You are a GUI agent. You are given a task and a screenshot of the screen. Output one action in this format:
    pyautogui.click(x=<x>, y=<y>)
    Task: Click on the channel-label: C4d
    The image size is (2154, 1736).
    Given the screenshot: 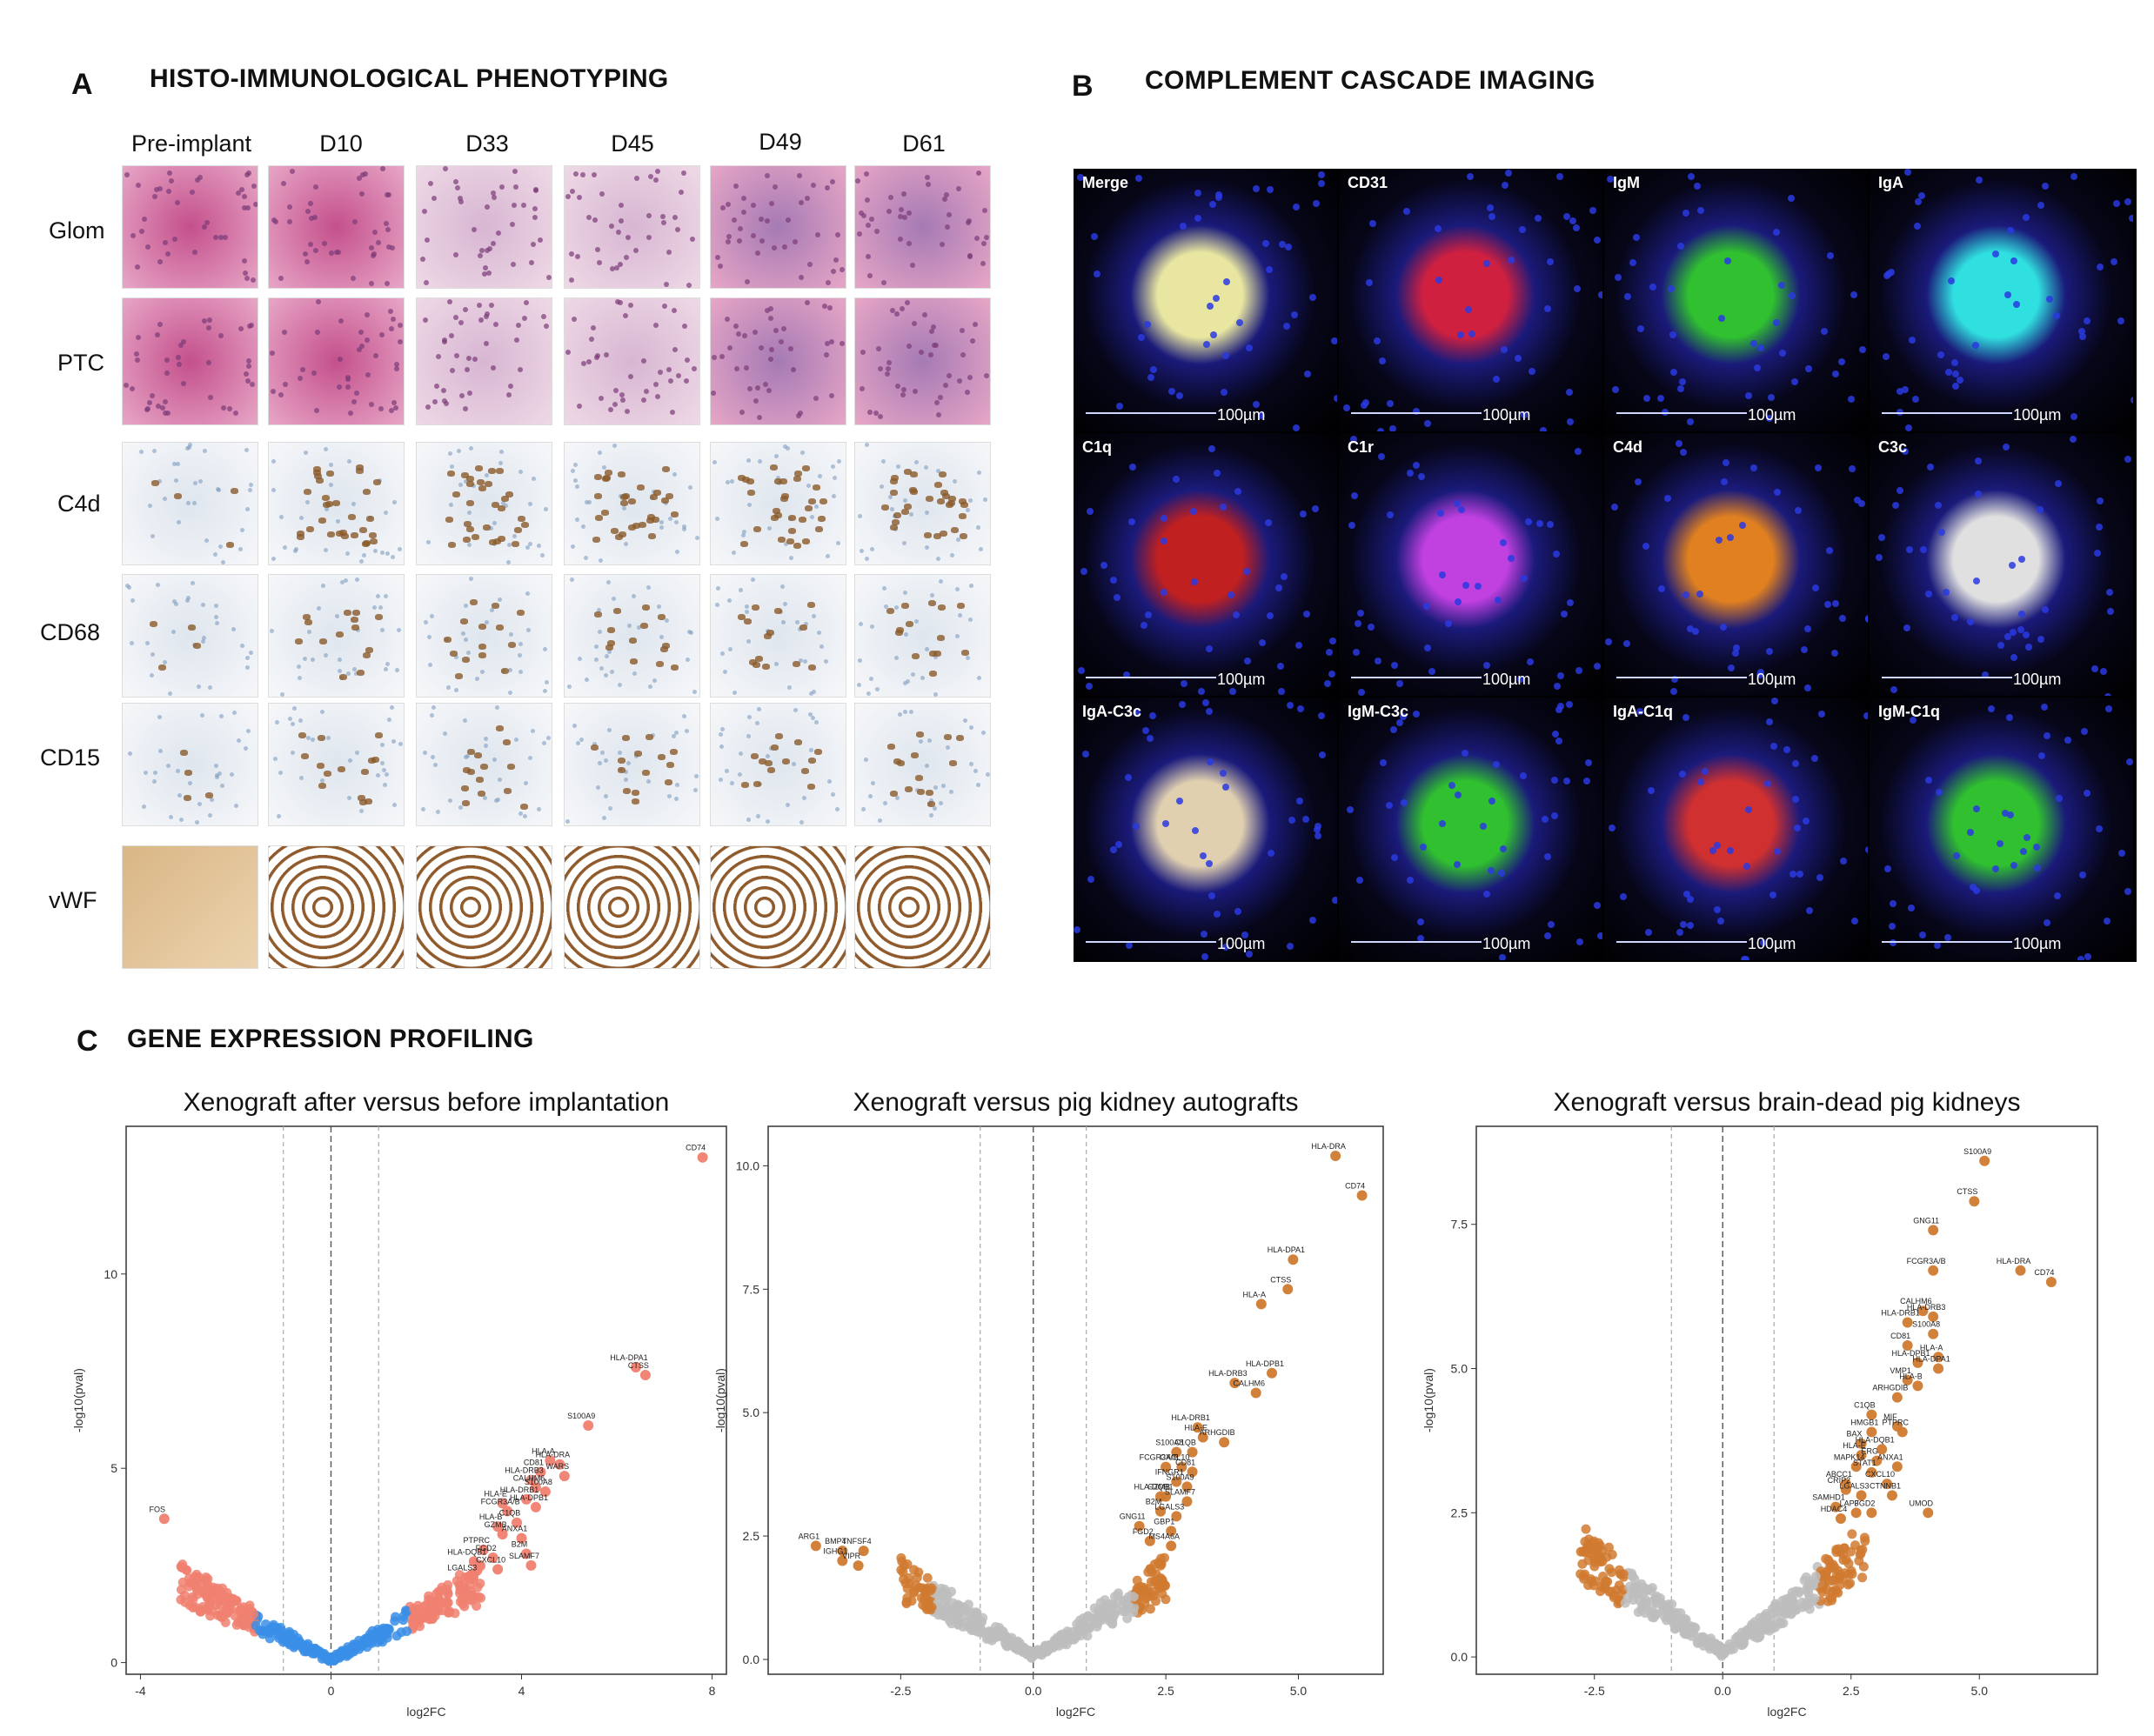 What is the action you would take?
    pyautogui.click(x=1628, y=447)
    